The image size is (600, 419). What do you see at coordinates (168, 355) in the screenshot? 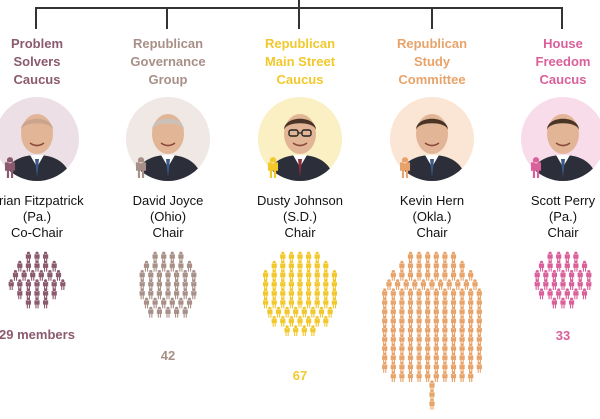
I see `member-count: 42` at bounding box center [168, 355].